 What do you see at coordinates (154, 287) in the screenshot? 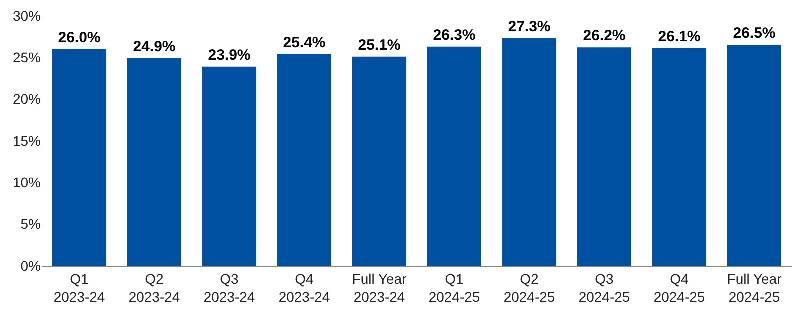
I see `x-tick-label: Q2 2023-24` at bounding box center [154, 287].